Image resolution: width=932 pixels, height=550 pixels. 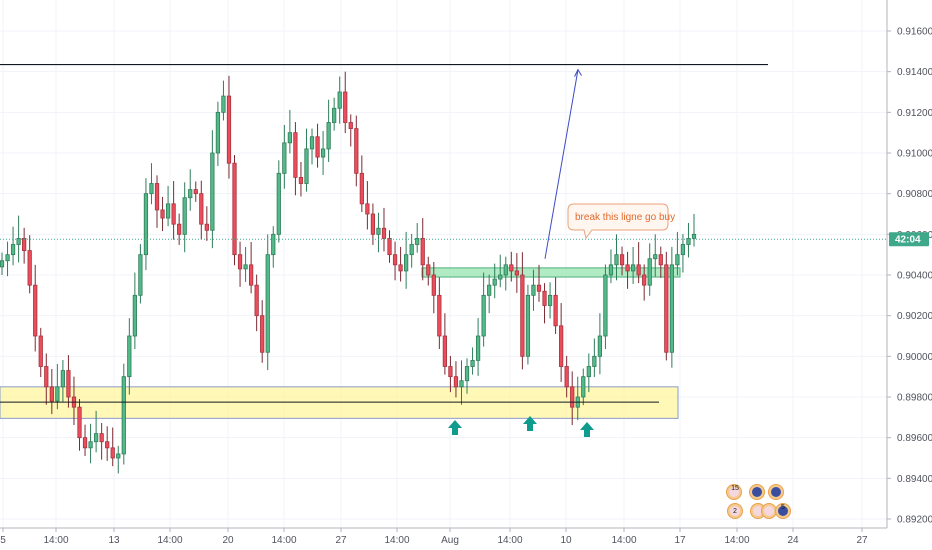 I want to click on x-tick-label: 10, so click(x=566, y=540).